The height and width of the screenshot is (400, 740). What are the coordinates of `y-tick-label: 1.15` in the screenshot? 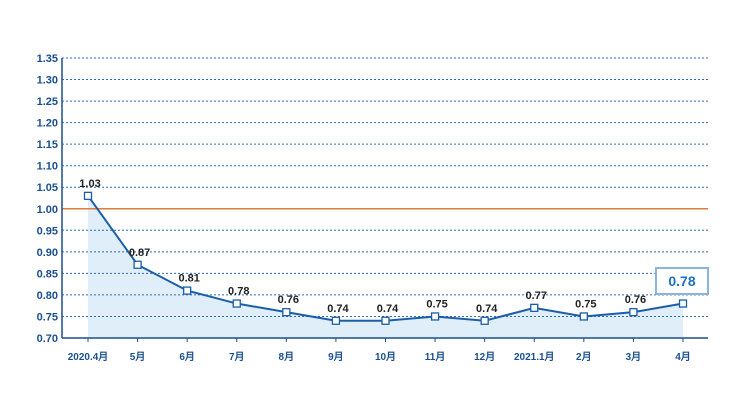 It's located at (47, 145).